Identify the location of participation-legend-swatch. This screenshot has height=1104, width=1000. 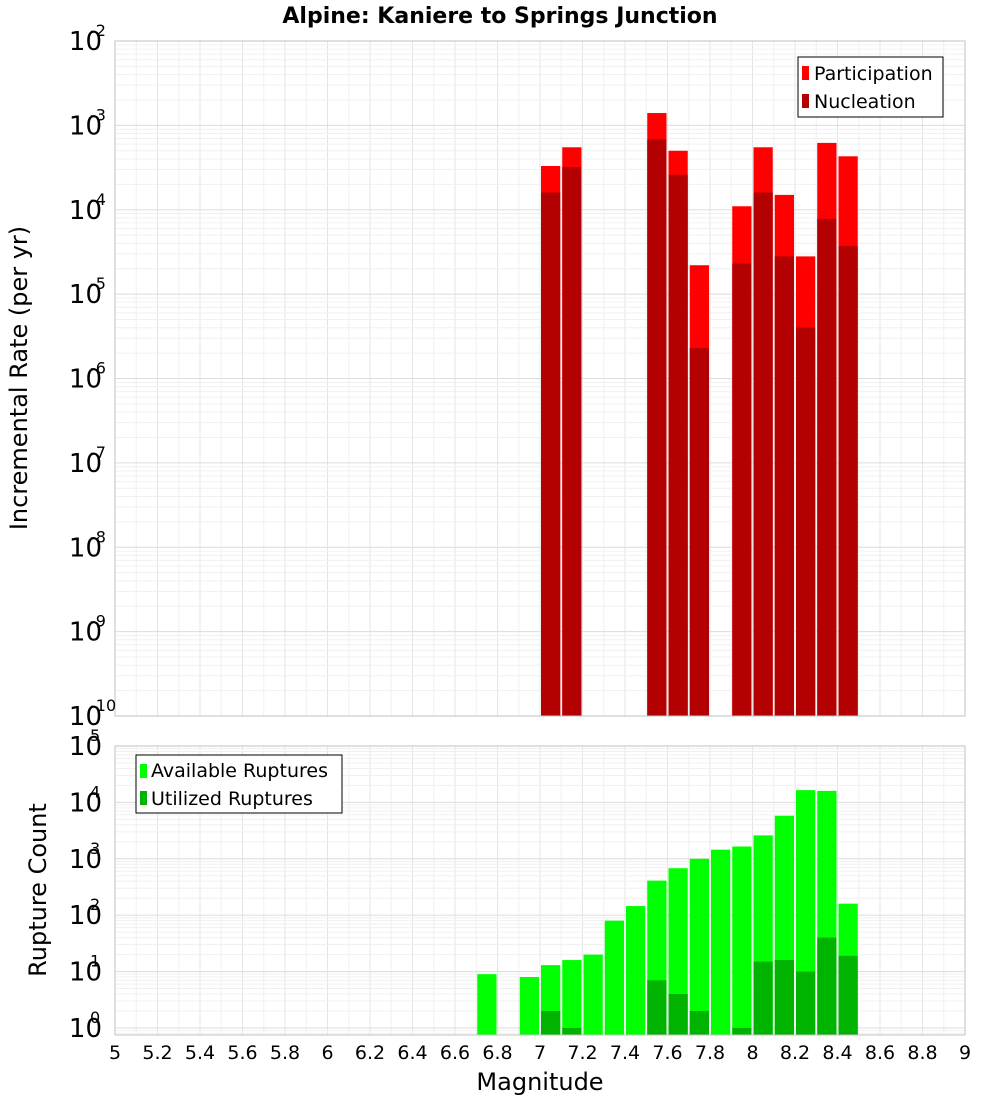
(805, 73).